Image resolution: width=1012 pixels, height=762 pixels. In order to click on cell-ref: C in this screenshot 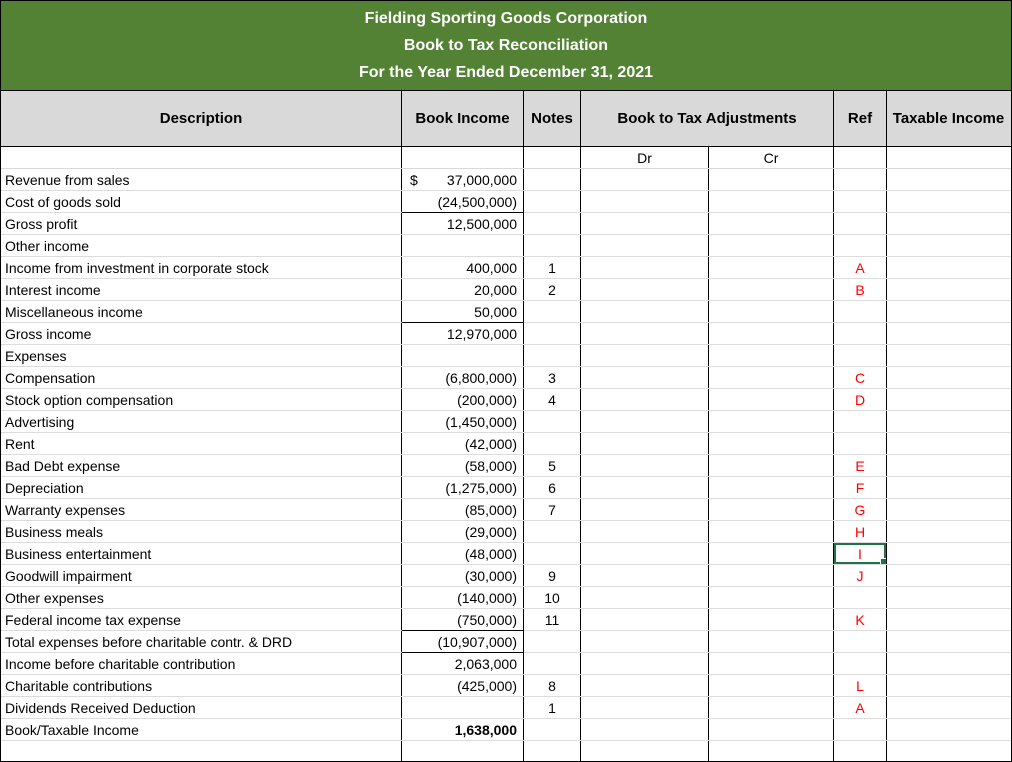, I will do `click(860, 377)`.